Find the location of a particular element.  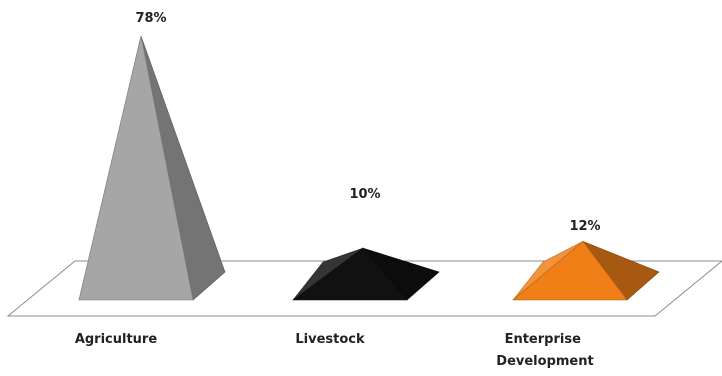

pyramid-enterprise-development is located at coordinates (586, 270).